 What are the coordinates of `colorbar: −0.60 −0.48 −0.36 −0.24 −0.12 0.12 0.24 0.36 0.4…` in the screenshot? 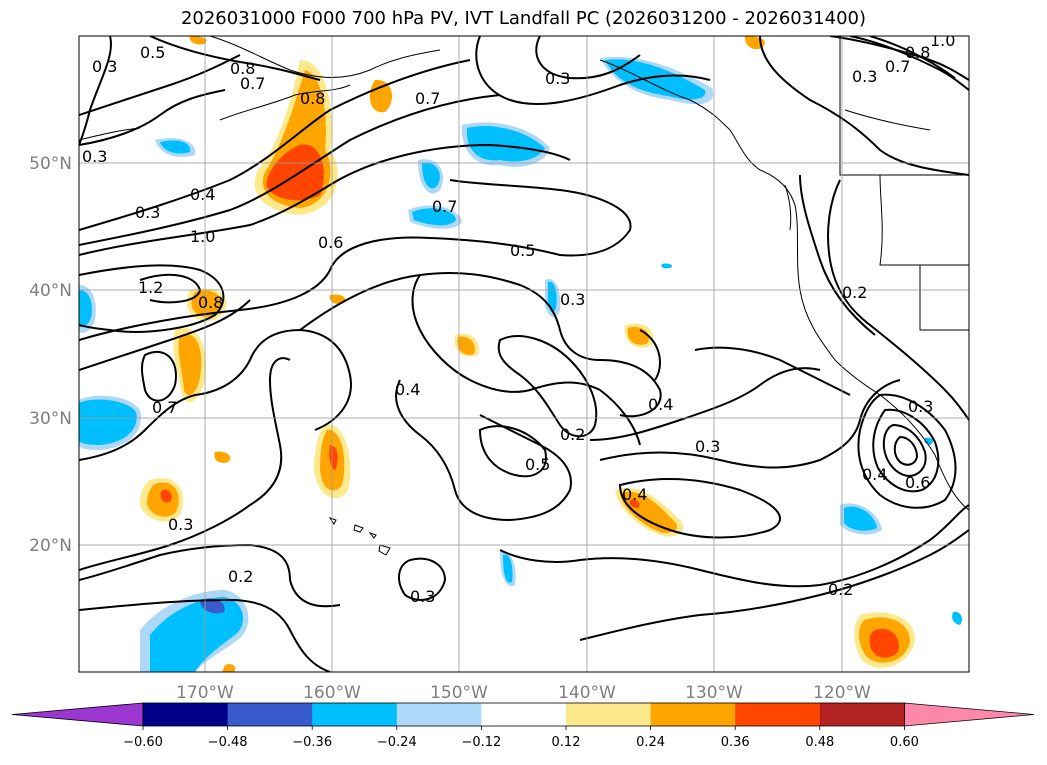 It's located at (523, 726).